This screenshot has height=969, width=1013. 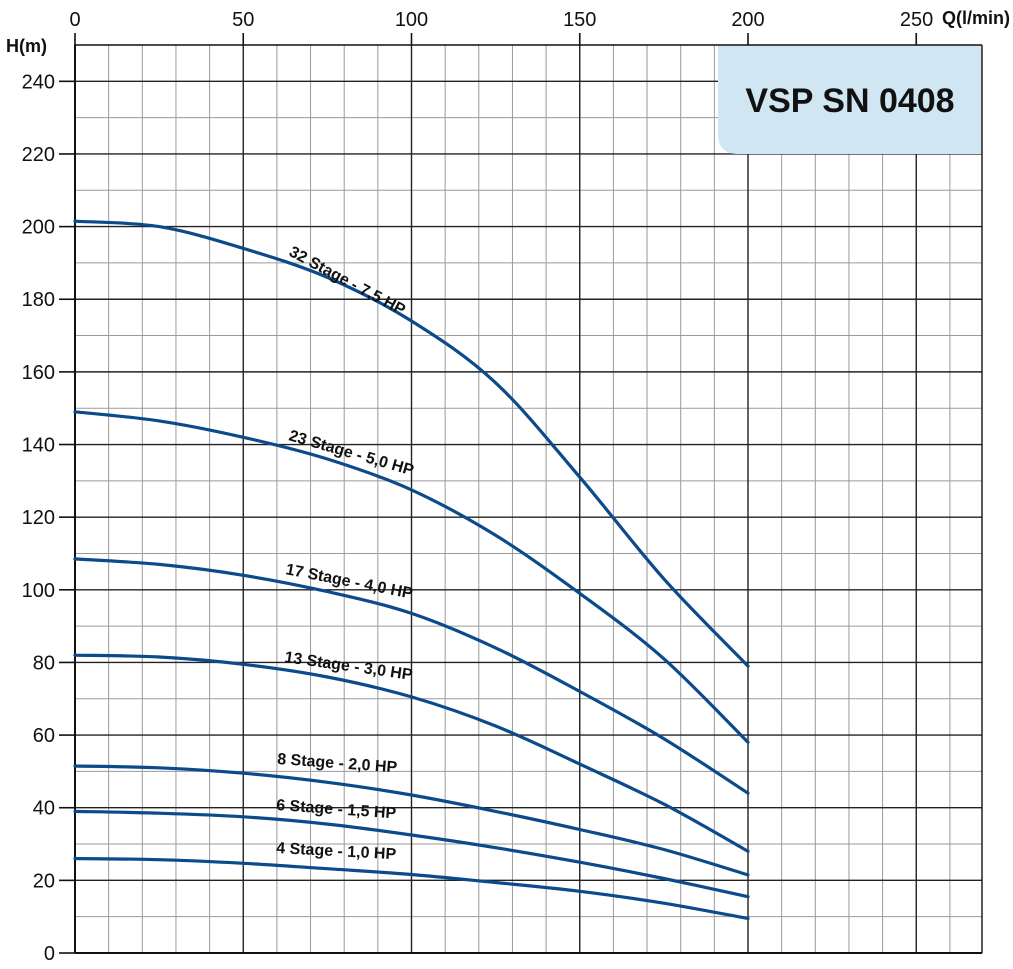 I want to click on x-tick-label: 200, so click(x=747, y=20).